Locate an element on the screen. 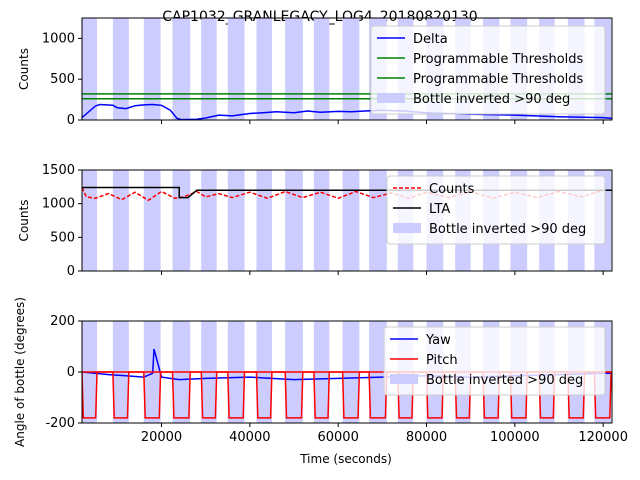 The width and height of the screenshot is (640, 480). series-counts is located at coordinates (347, 194).